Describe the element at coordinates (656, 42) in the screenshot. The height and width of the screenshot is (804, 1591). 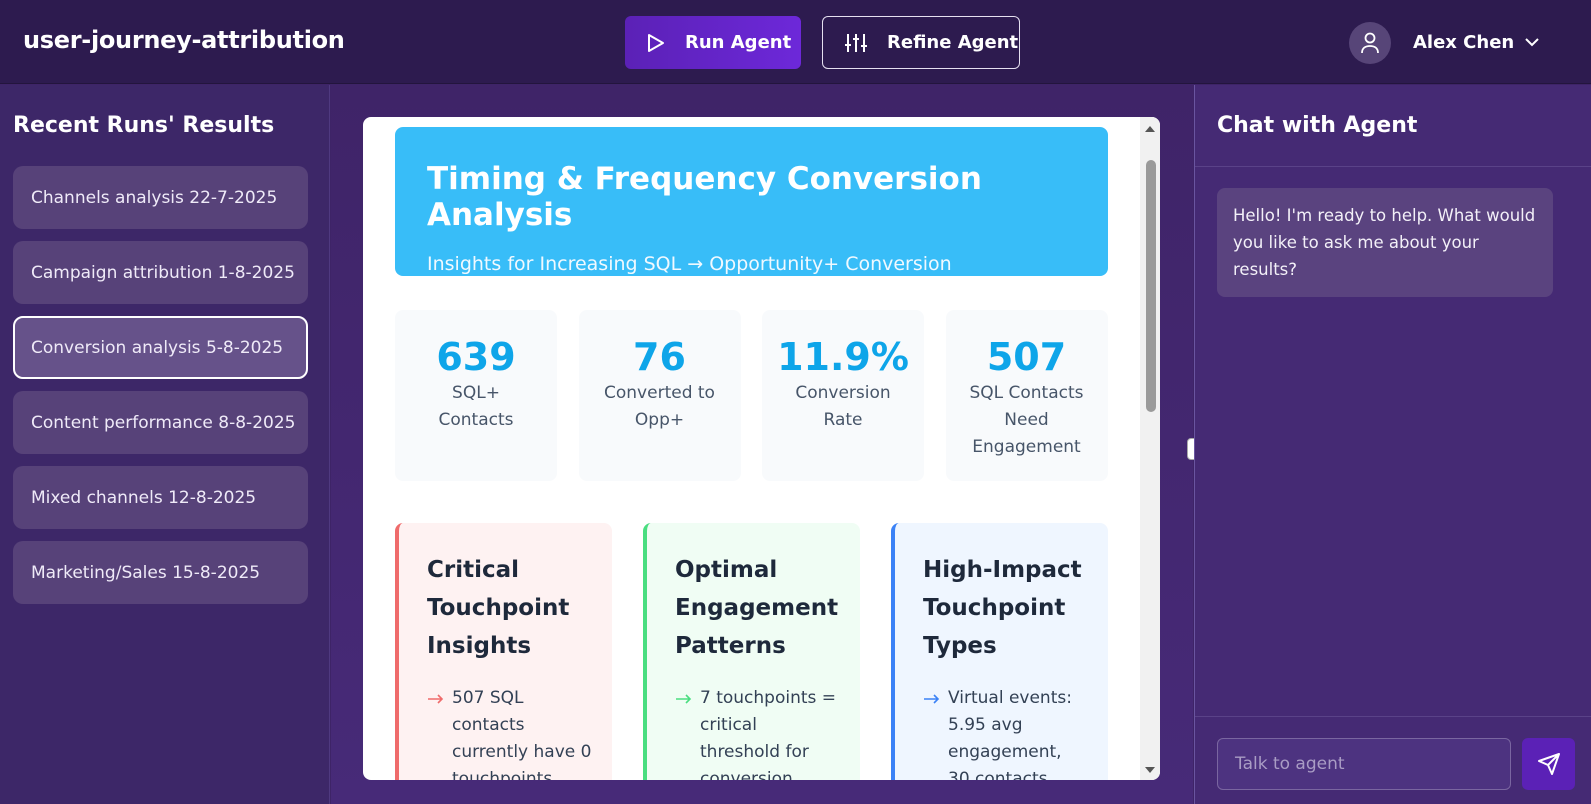
I see `play-icon` at that location.